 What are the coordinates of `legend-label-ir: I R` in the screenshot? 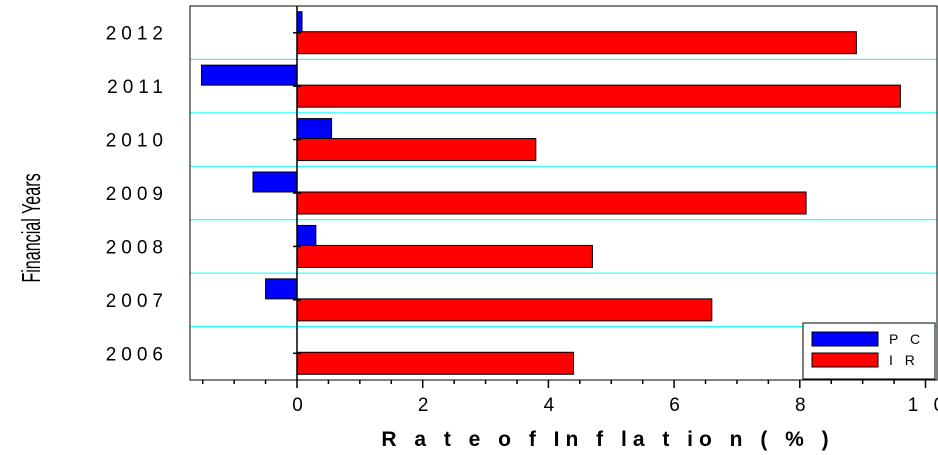 It's located at (904, 360).